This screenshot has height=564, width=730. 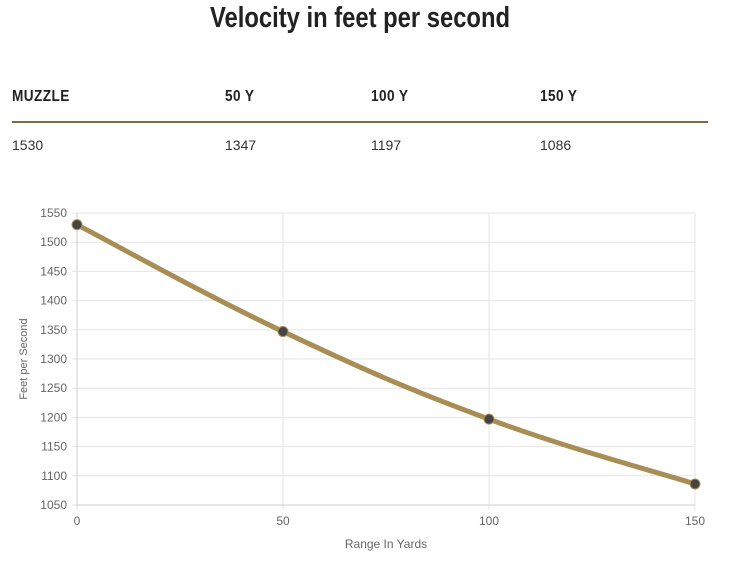 I want to click on x-tick-label: 50, so click(x=283, y=521).